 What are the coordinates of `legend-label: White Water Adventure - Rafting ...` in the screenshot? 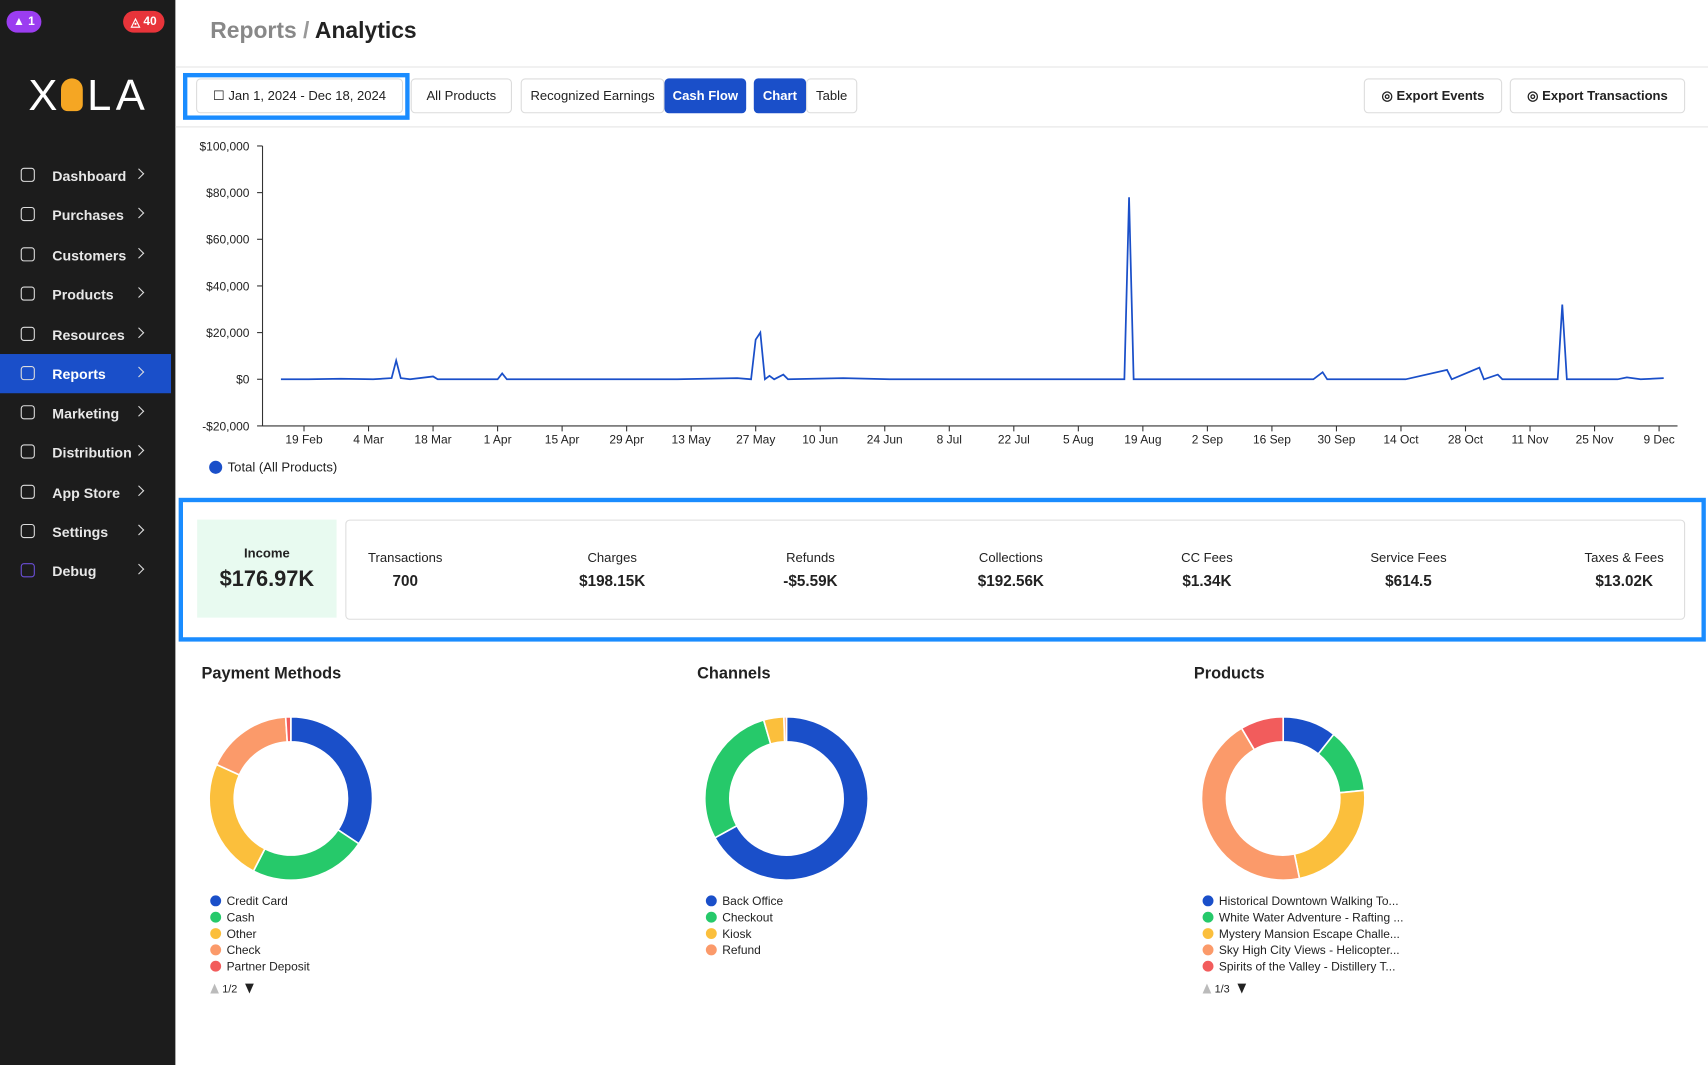 It's located at (1311, 918).